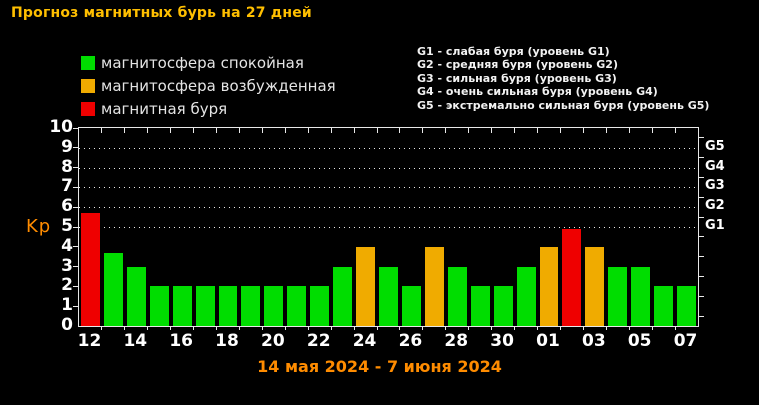 This screenshot has width=759, height=405. What do you see at coordinates (388, 188) in the screenshot?
I see `gridline-kp7` at bounding box center [388, 188].